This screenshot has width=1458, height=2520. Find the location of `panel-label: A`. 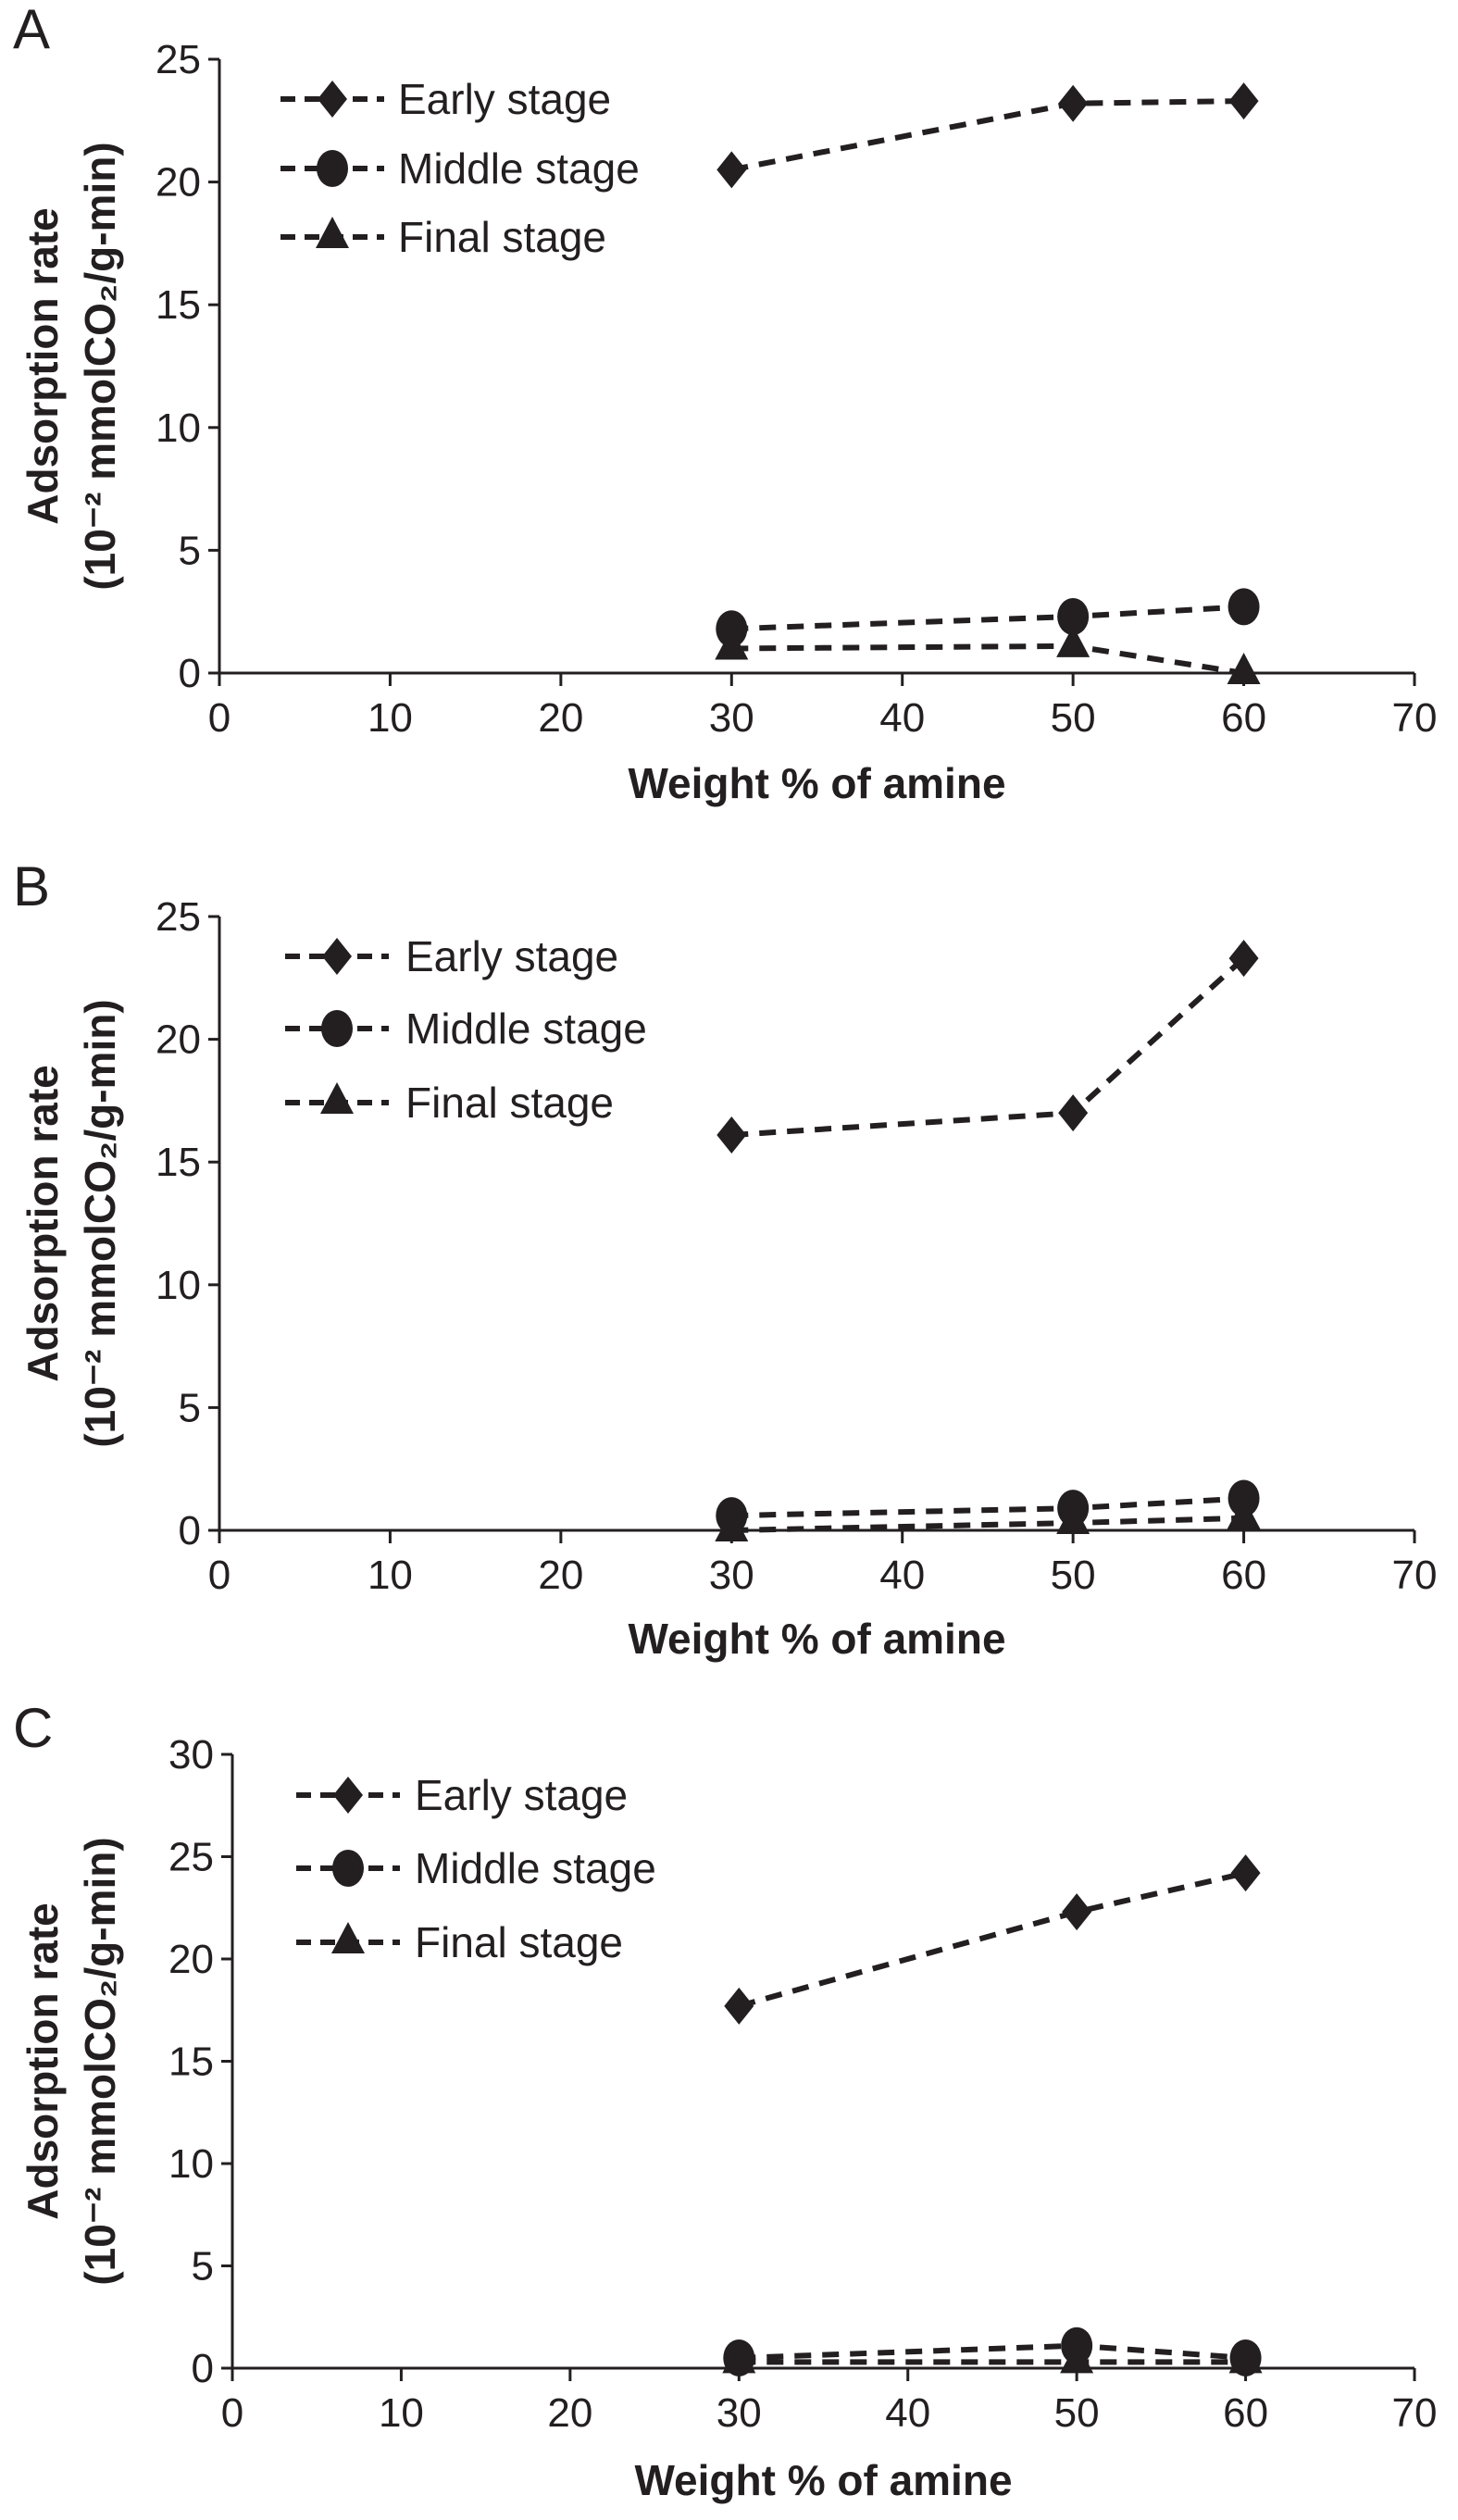

panel-label: A is located at coordinates (31, 30).